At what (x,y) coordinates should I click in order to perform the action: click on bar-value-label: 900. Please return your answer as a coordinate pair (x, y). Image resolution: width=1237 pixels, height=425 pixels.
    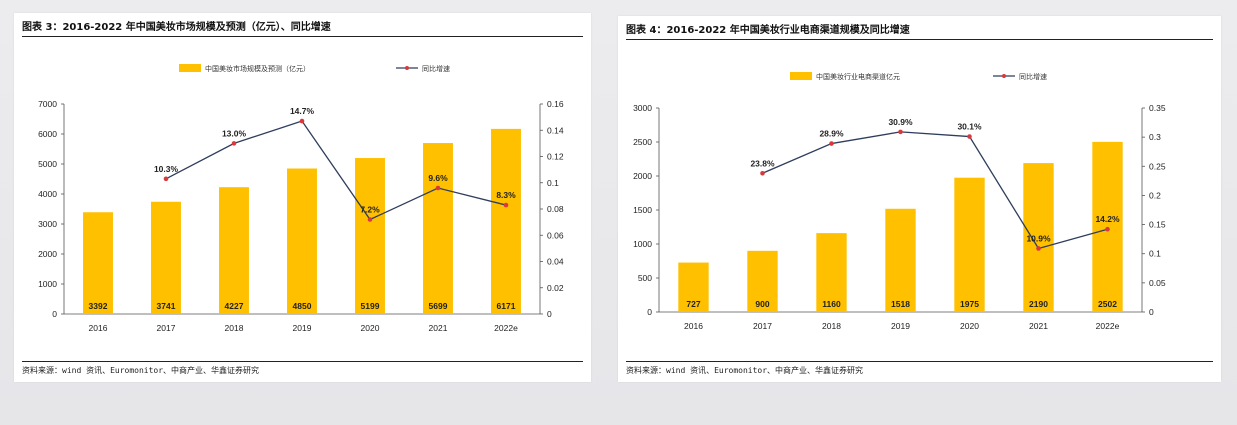
    Looking at the image, I should click on (762, 304).